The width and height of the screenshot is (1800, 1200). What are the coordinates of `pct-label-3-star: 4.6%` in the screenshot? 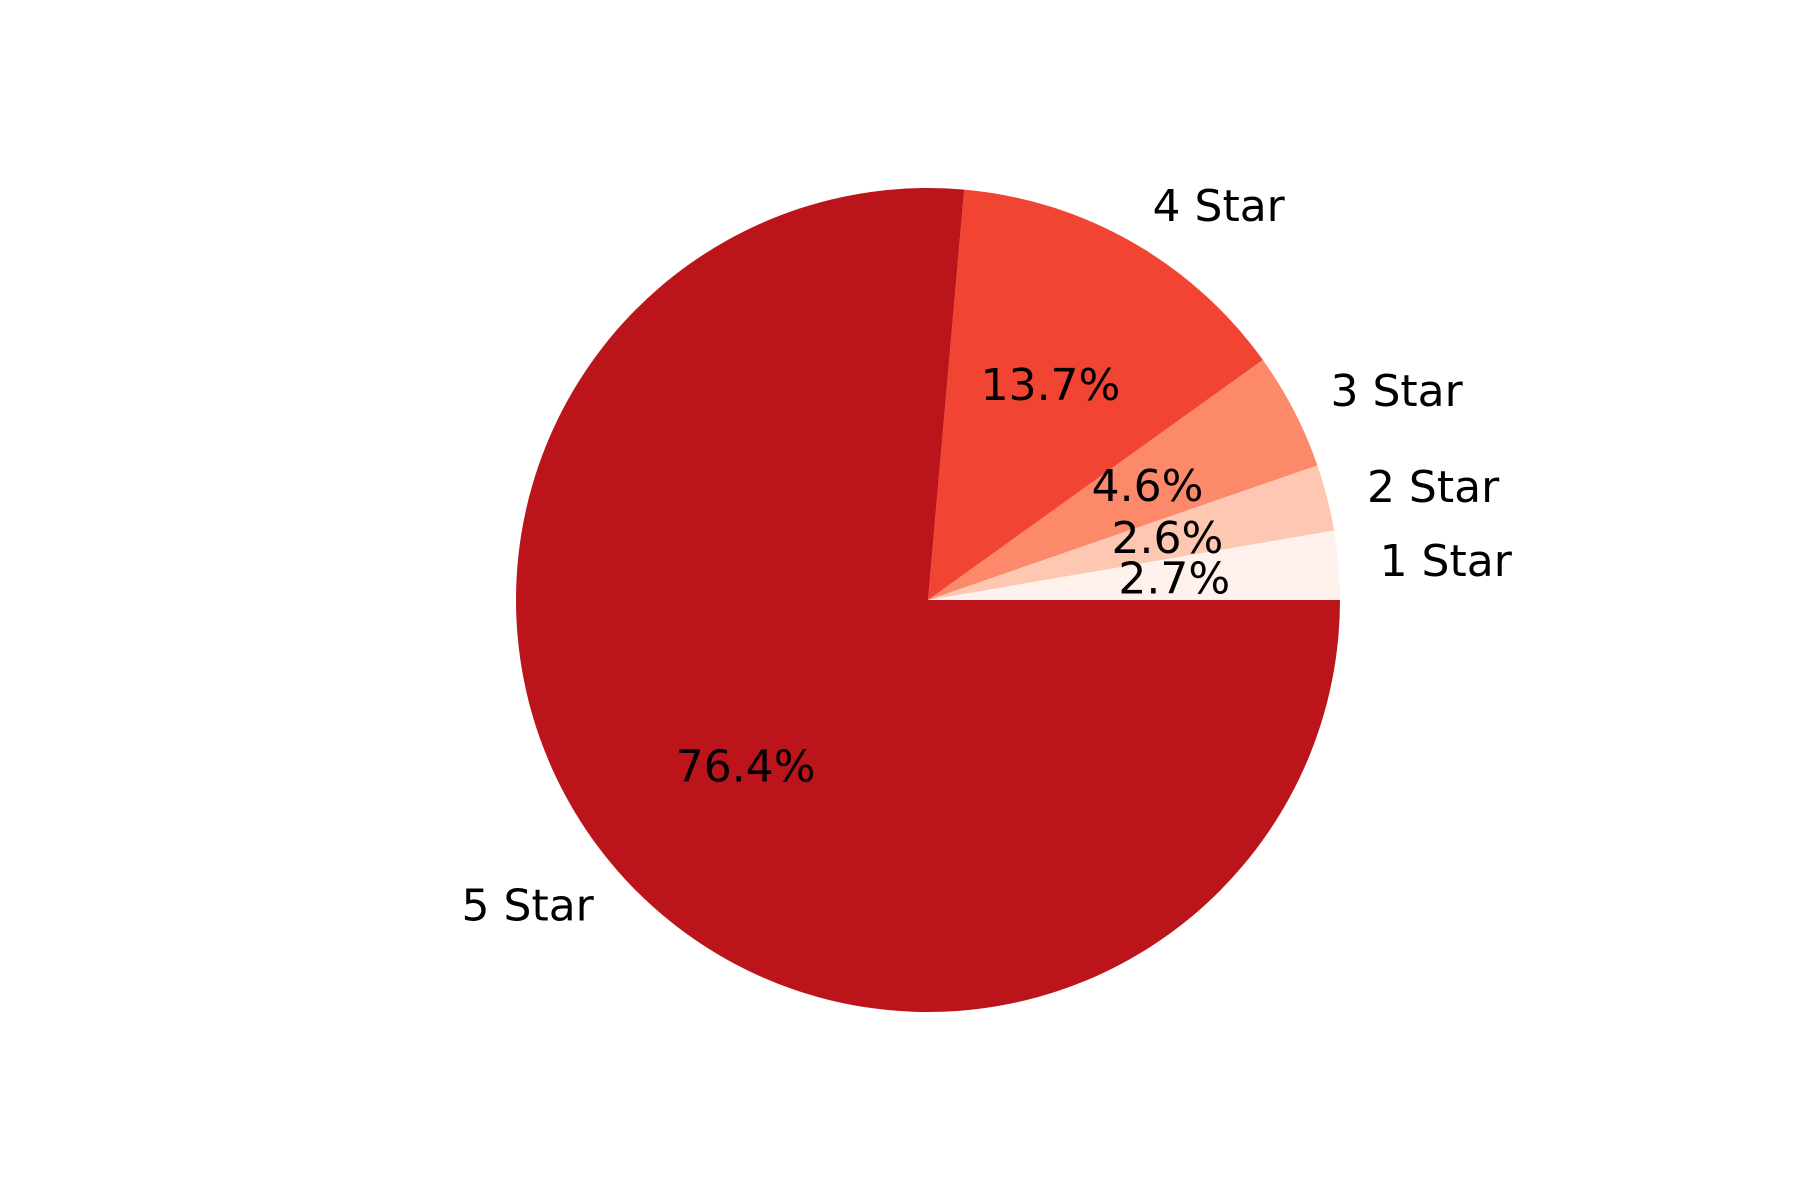 It's located at (1148, 486).